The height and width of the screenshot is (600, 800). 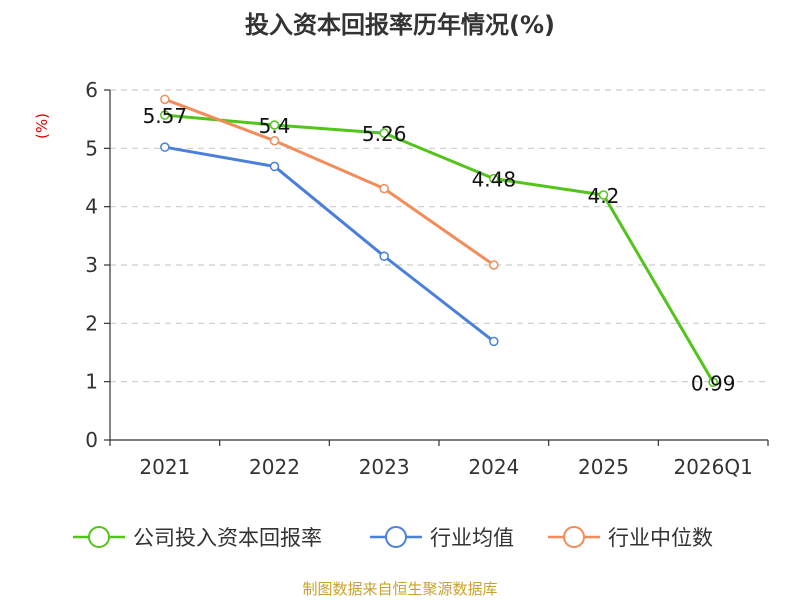 I want to click on legend-label: 行业中位数, so click(x=660, y=538).